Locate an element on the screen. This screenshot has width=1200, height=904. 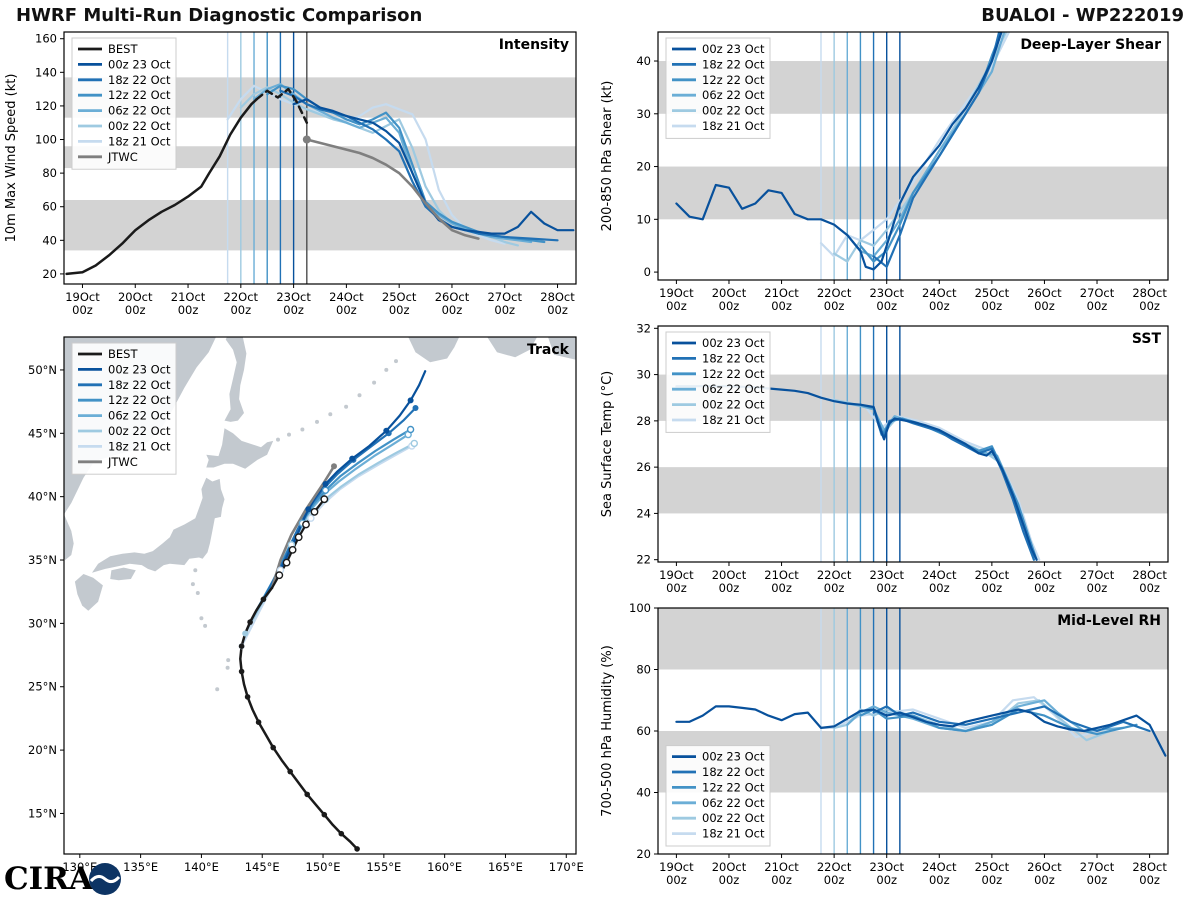
legend-label: 00z 23 Oct is located at coordinates (733, 757).